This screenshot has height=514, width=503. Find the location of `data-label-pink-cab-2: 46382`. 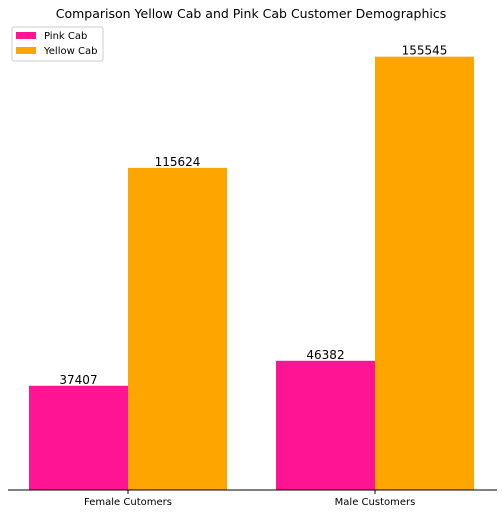

data-label-pink-cab-2: 46382 is located at coordinates (325, 355).